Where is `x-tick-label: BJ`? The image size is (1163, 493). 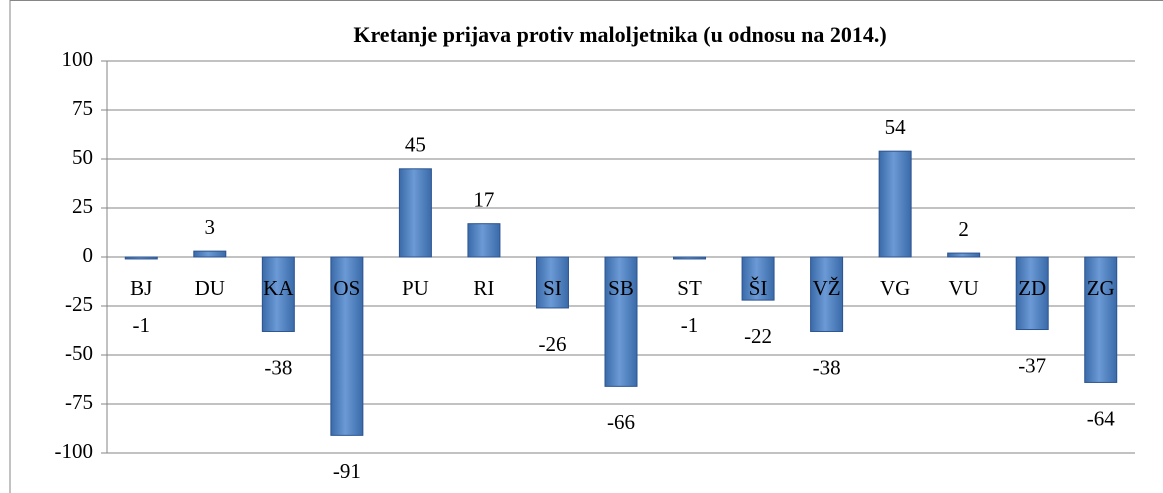
x-tick-label: BJ is located at coordinates (141, 288).